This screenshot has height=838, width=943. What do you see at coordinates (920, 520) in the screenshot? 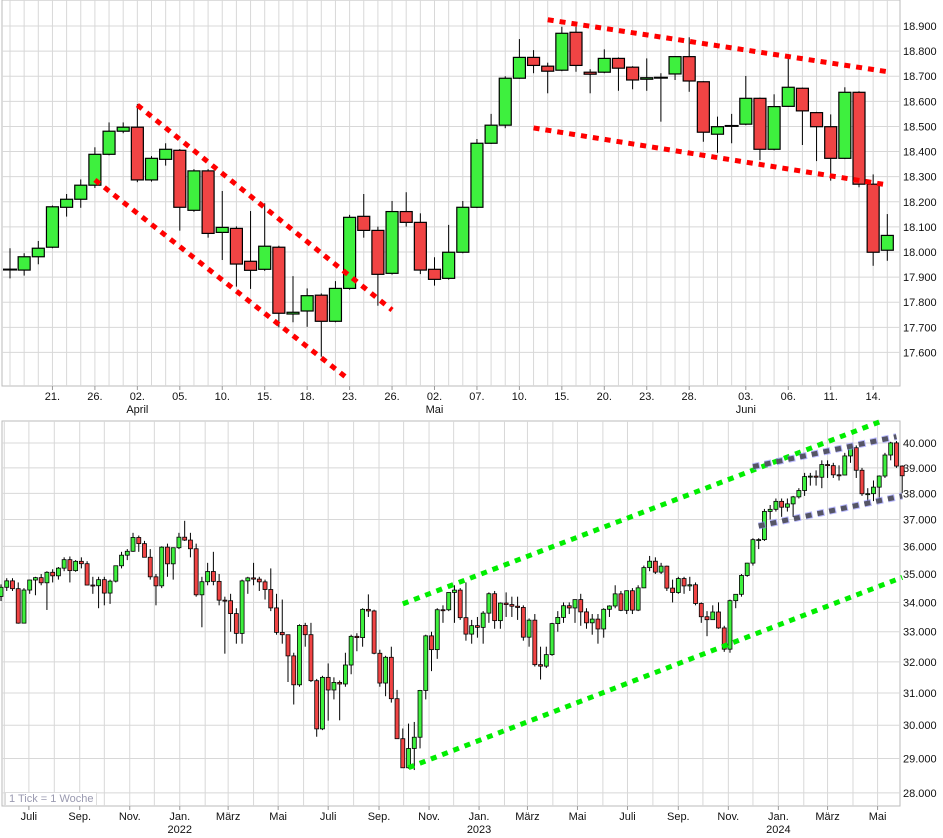
I see `y-tick-label: 37.000` at bounding box center [920, 520].